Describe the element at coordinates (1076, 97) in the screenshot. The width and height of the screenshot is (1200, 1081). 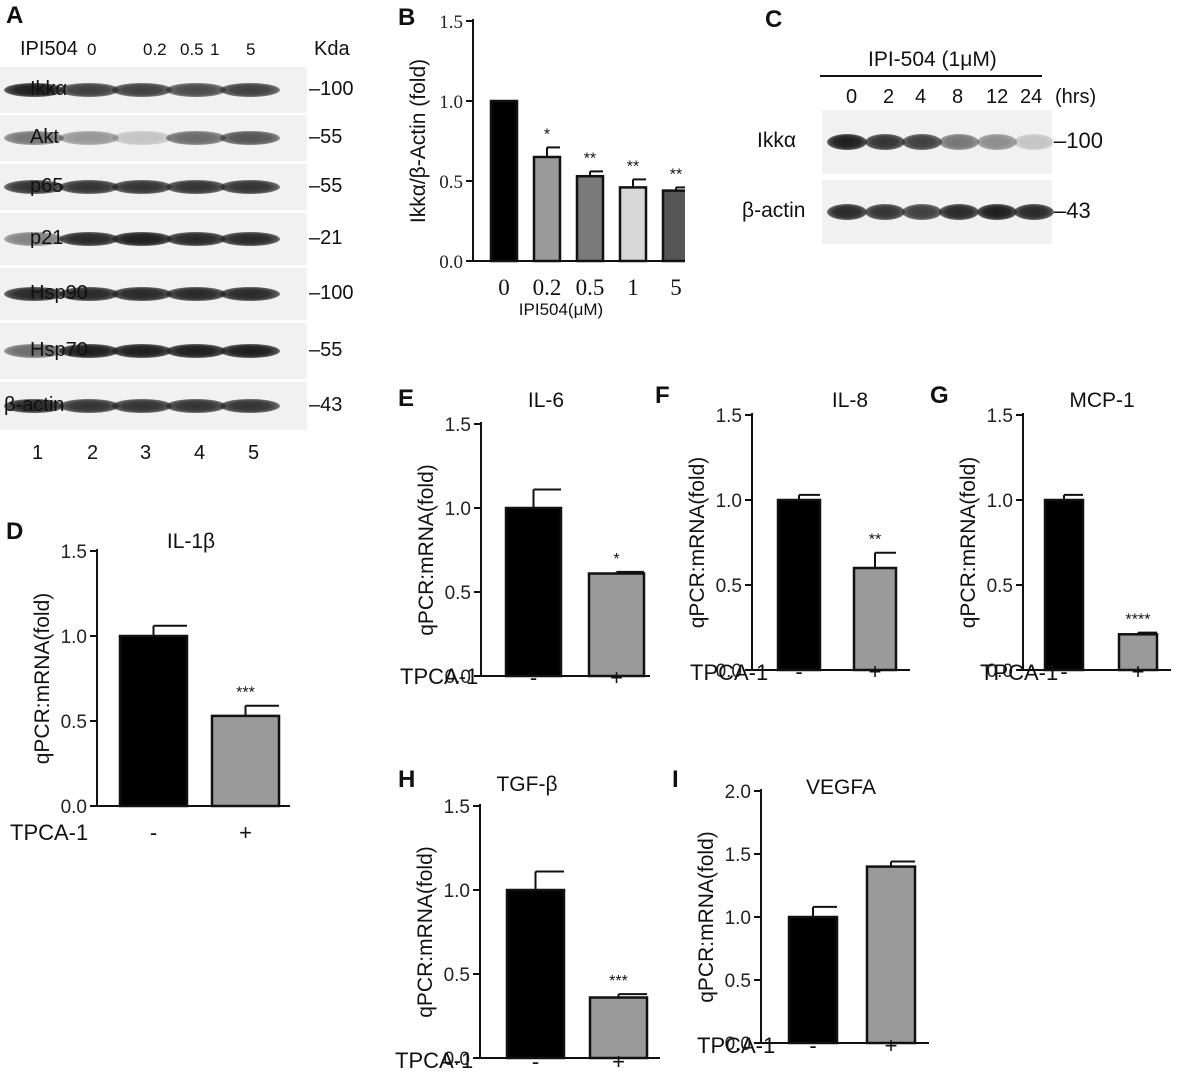
I see `blot-c-time-unit: (hrs)` at that location.